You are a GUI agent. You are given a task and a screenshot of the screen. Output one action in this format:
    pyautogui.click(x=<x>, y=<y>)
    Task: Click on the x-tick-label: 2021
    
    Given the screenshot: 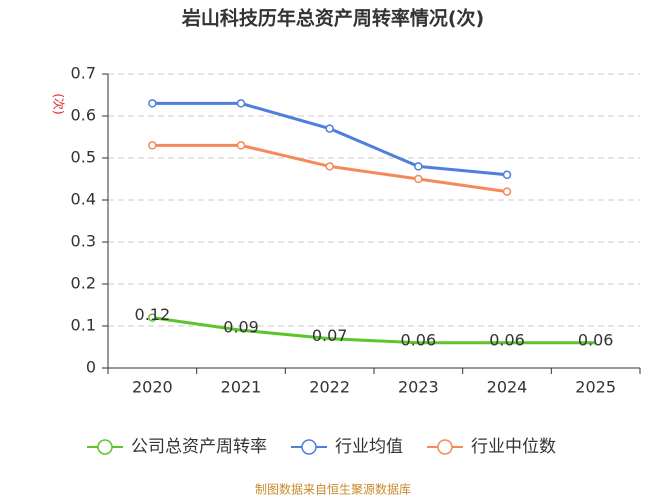 What is the action you would take?
    pyautogui.click(x=241, y=387)
    